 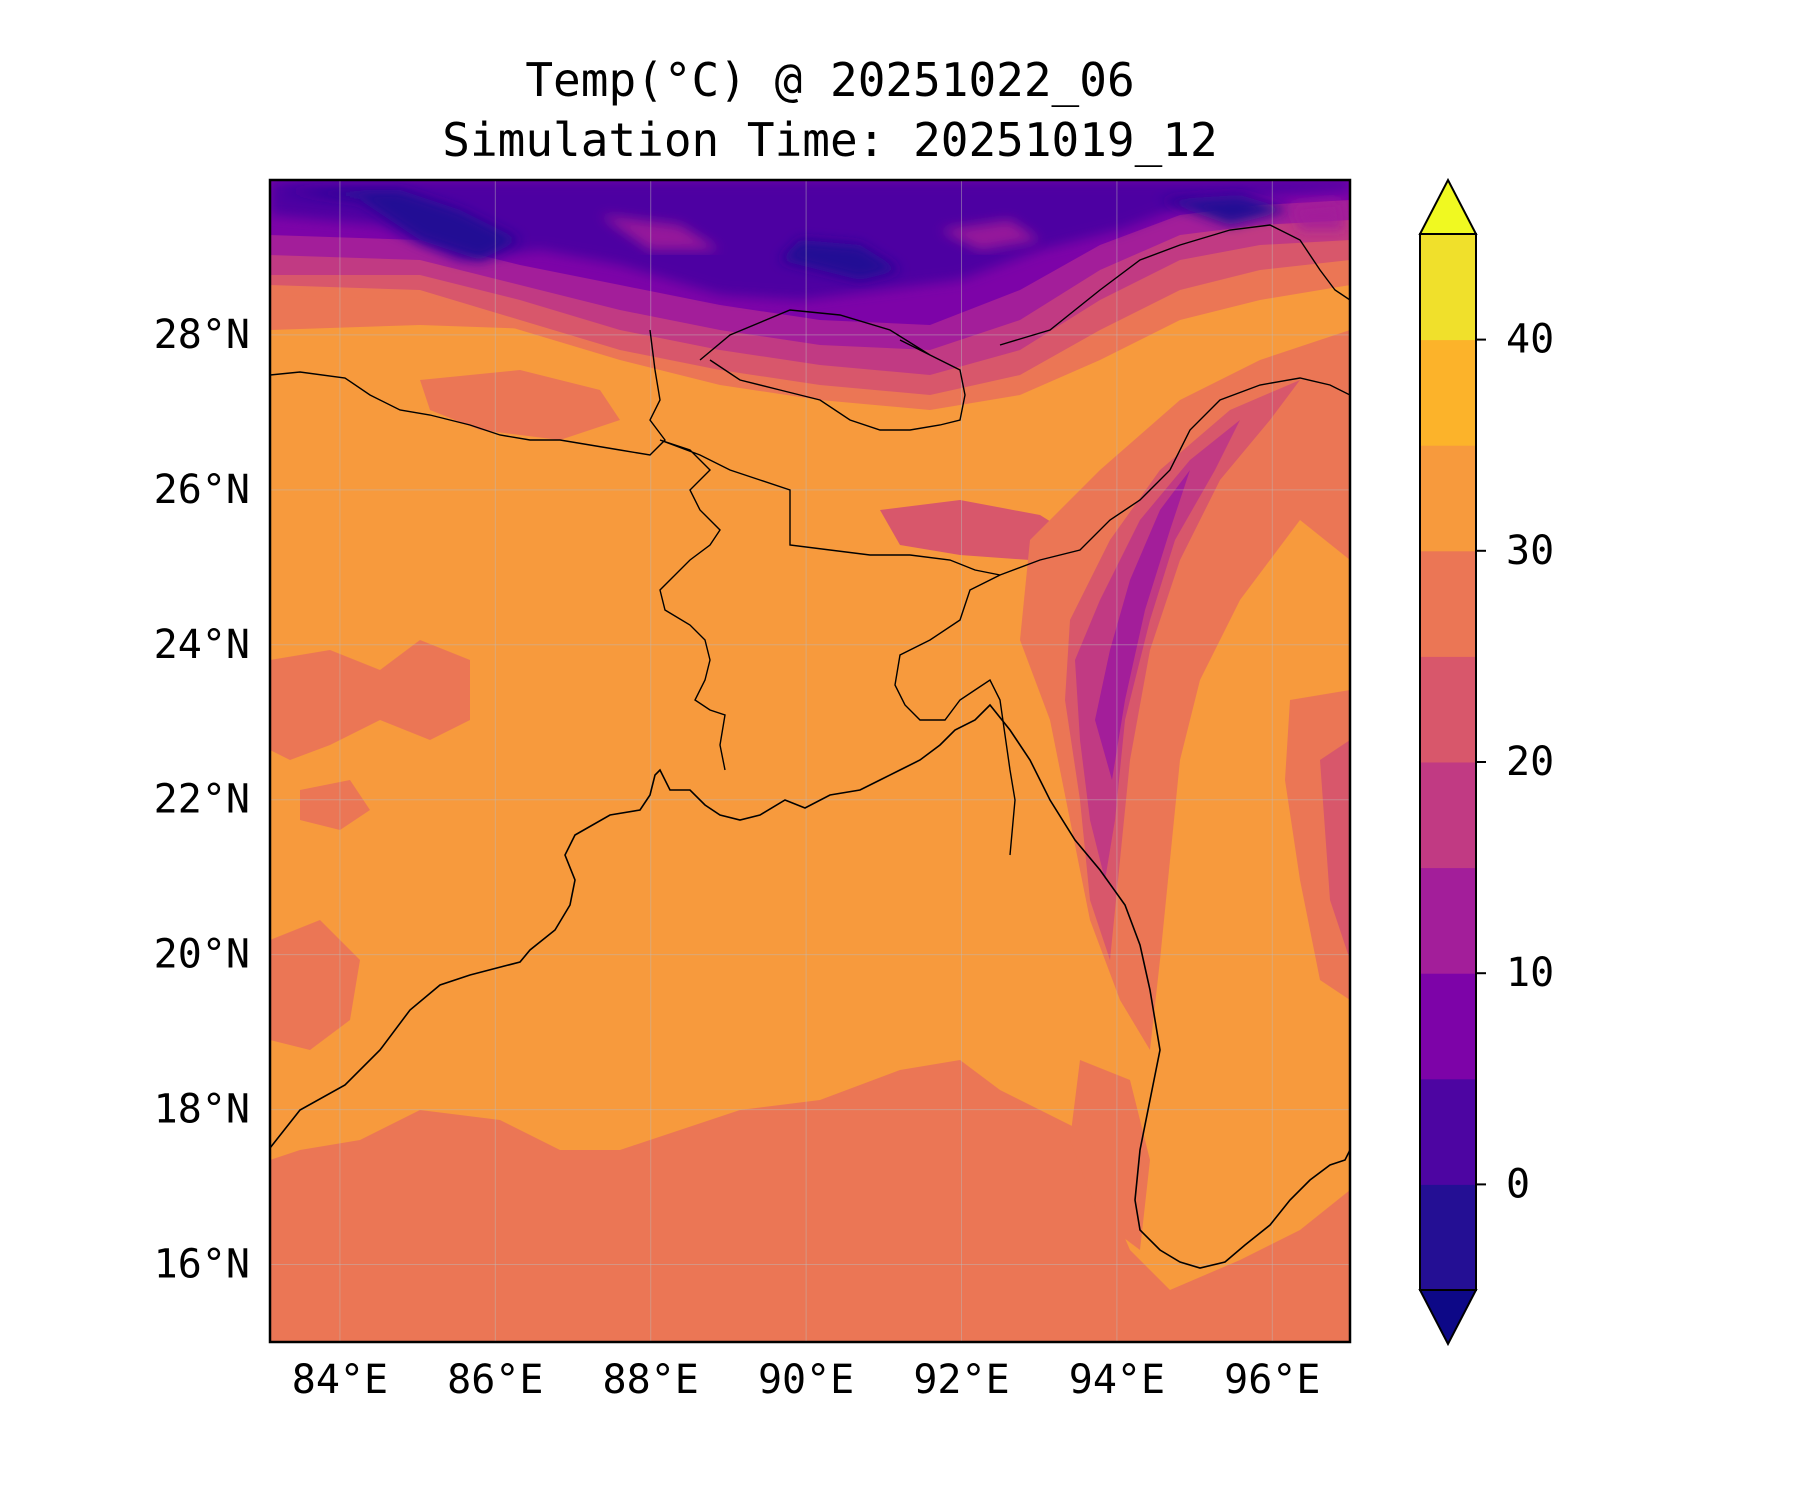 What do you see at coordinates (961, 1380) in the screenshot?
I see `lon-tick-label: 92°E` at bounding box center [961, 1380].